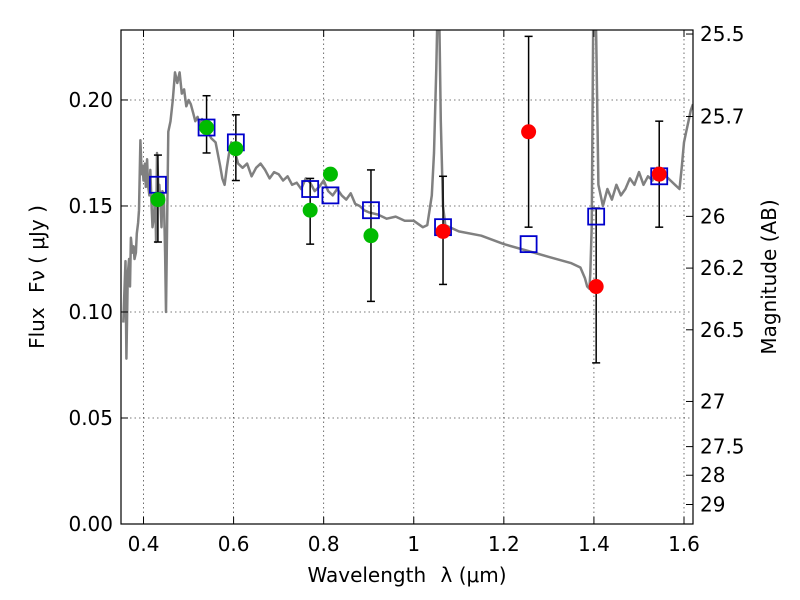  I want to click on x-tick-label: 1.6, so click(684, 544).